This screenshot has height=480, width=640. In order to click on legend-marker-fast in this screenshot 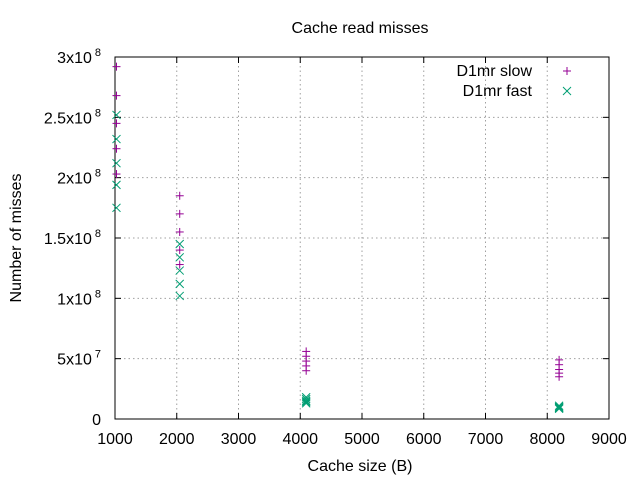, I will do `click(567, 91)`.